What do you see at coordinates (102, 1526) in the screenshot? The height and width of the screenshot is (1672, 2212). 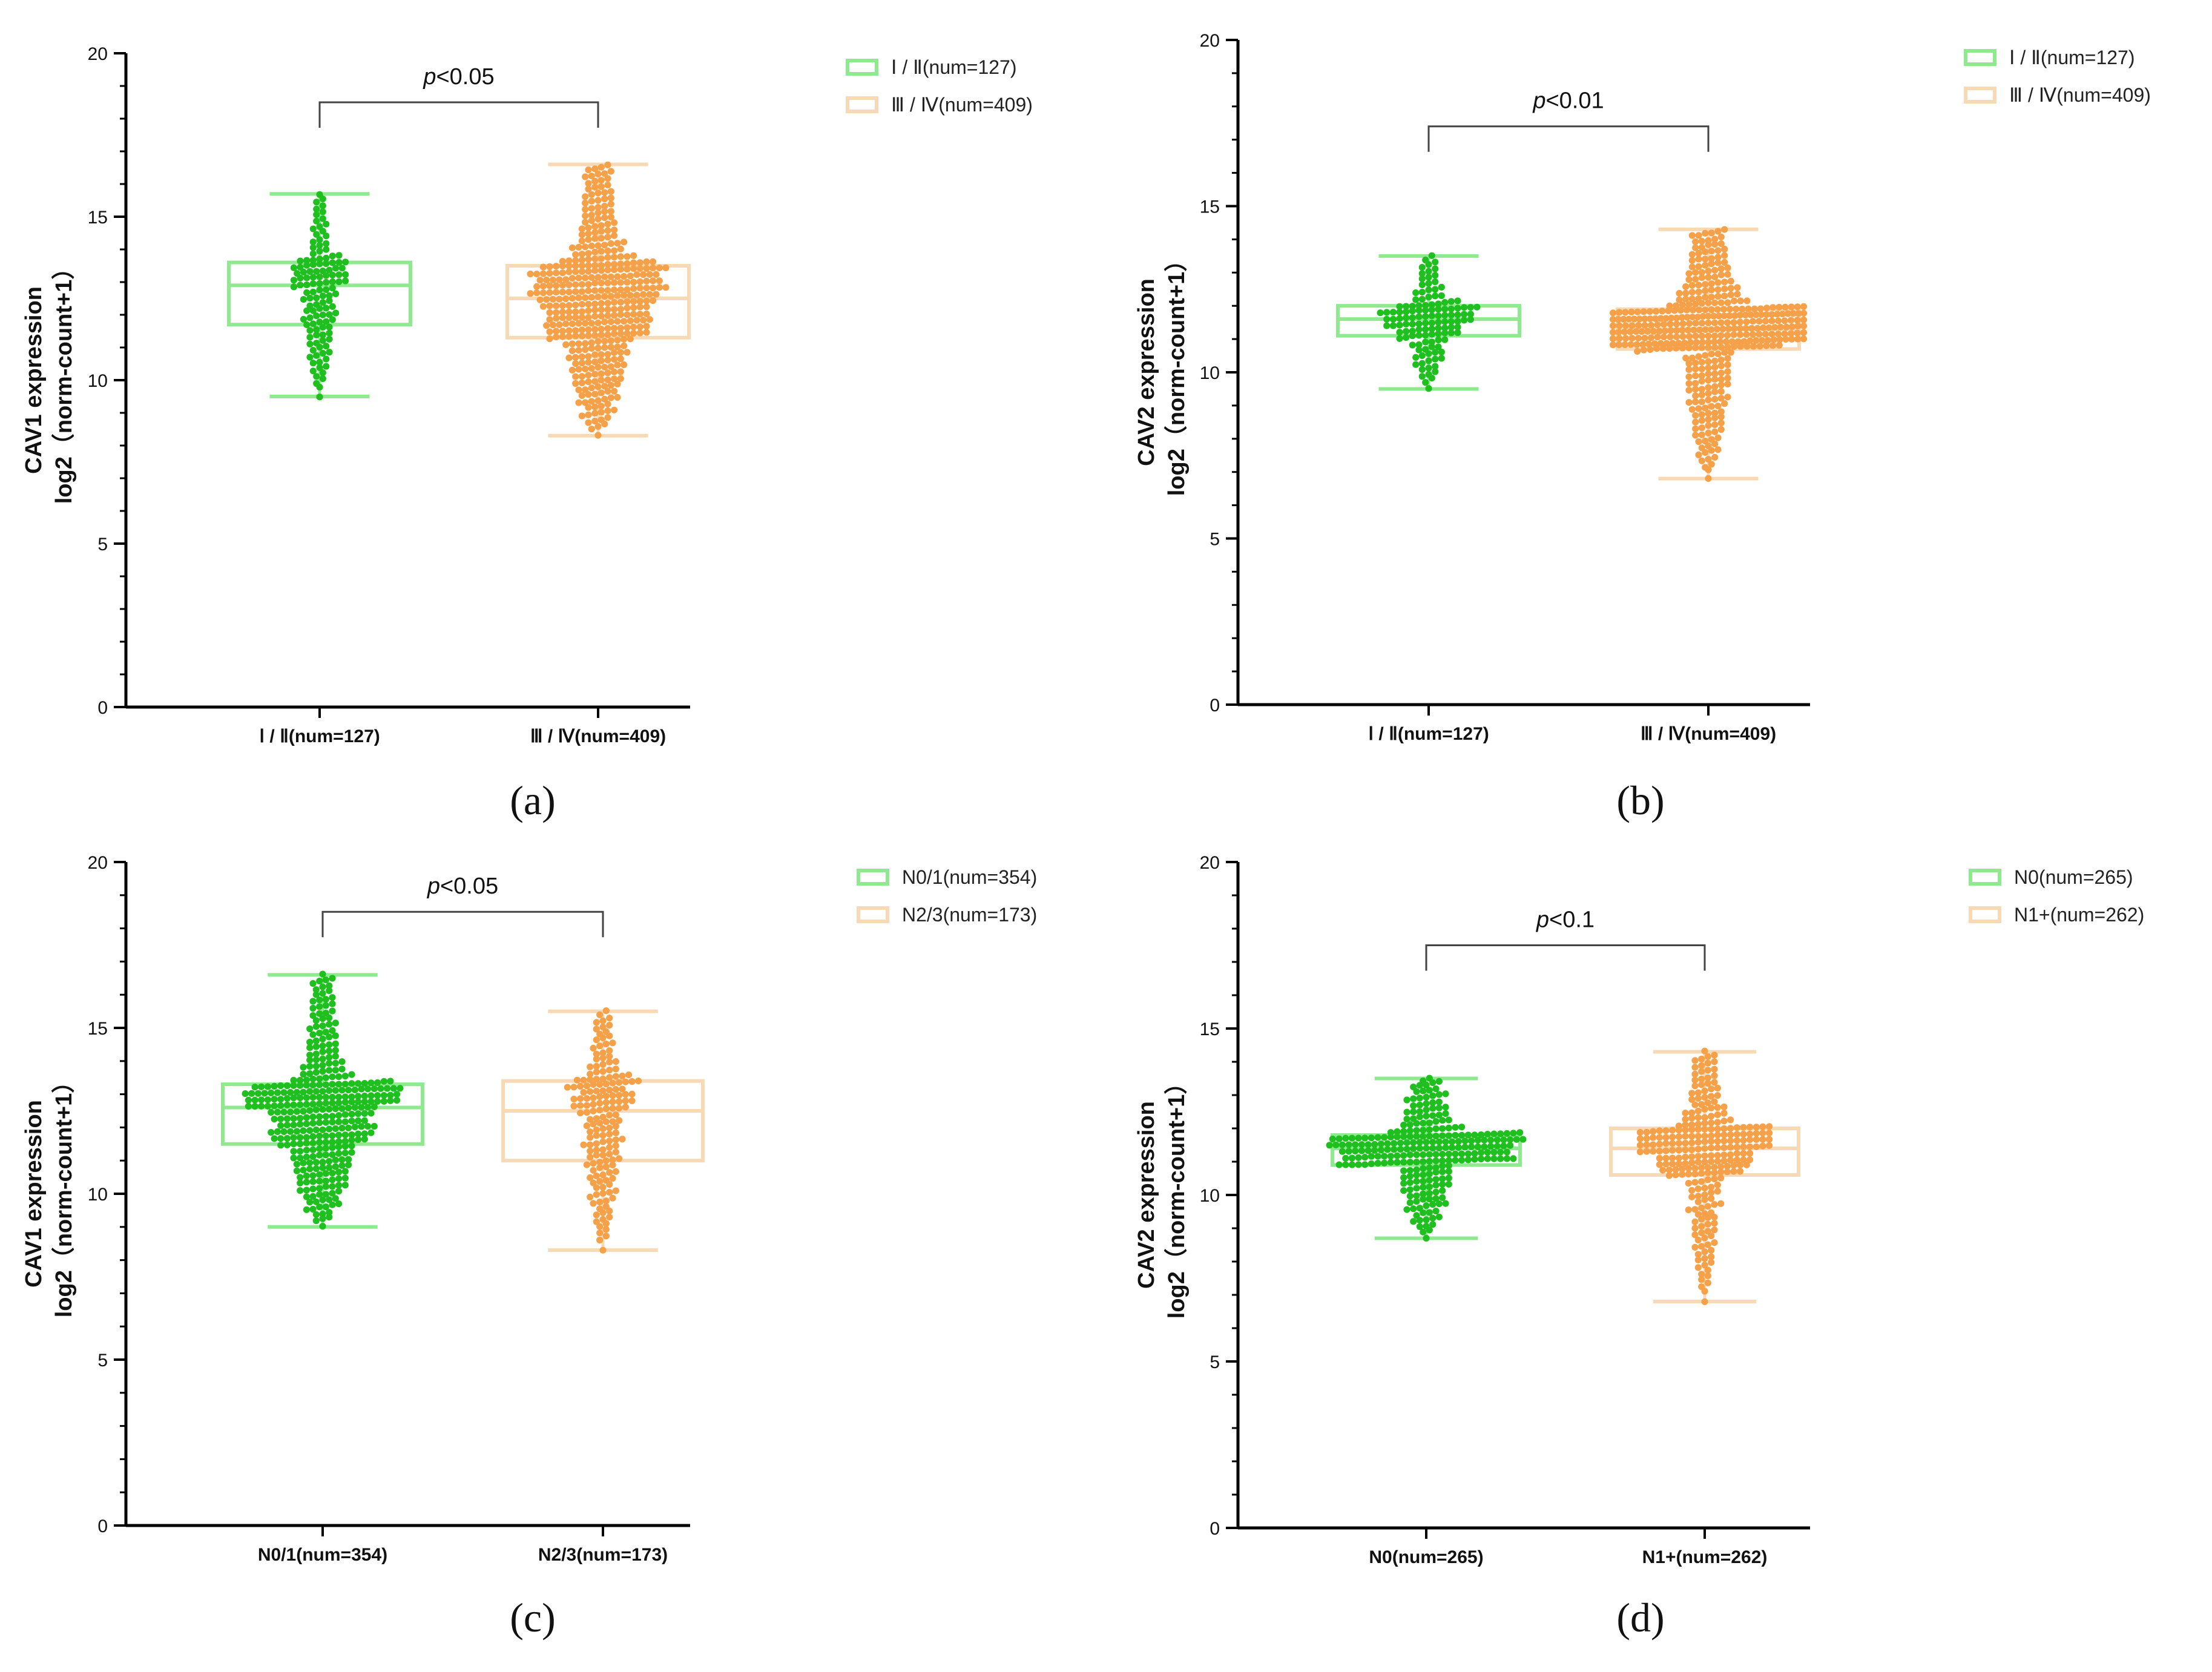 I see `y-tick-label: 0` at bounding box center [102, 1526].